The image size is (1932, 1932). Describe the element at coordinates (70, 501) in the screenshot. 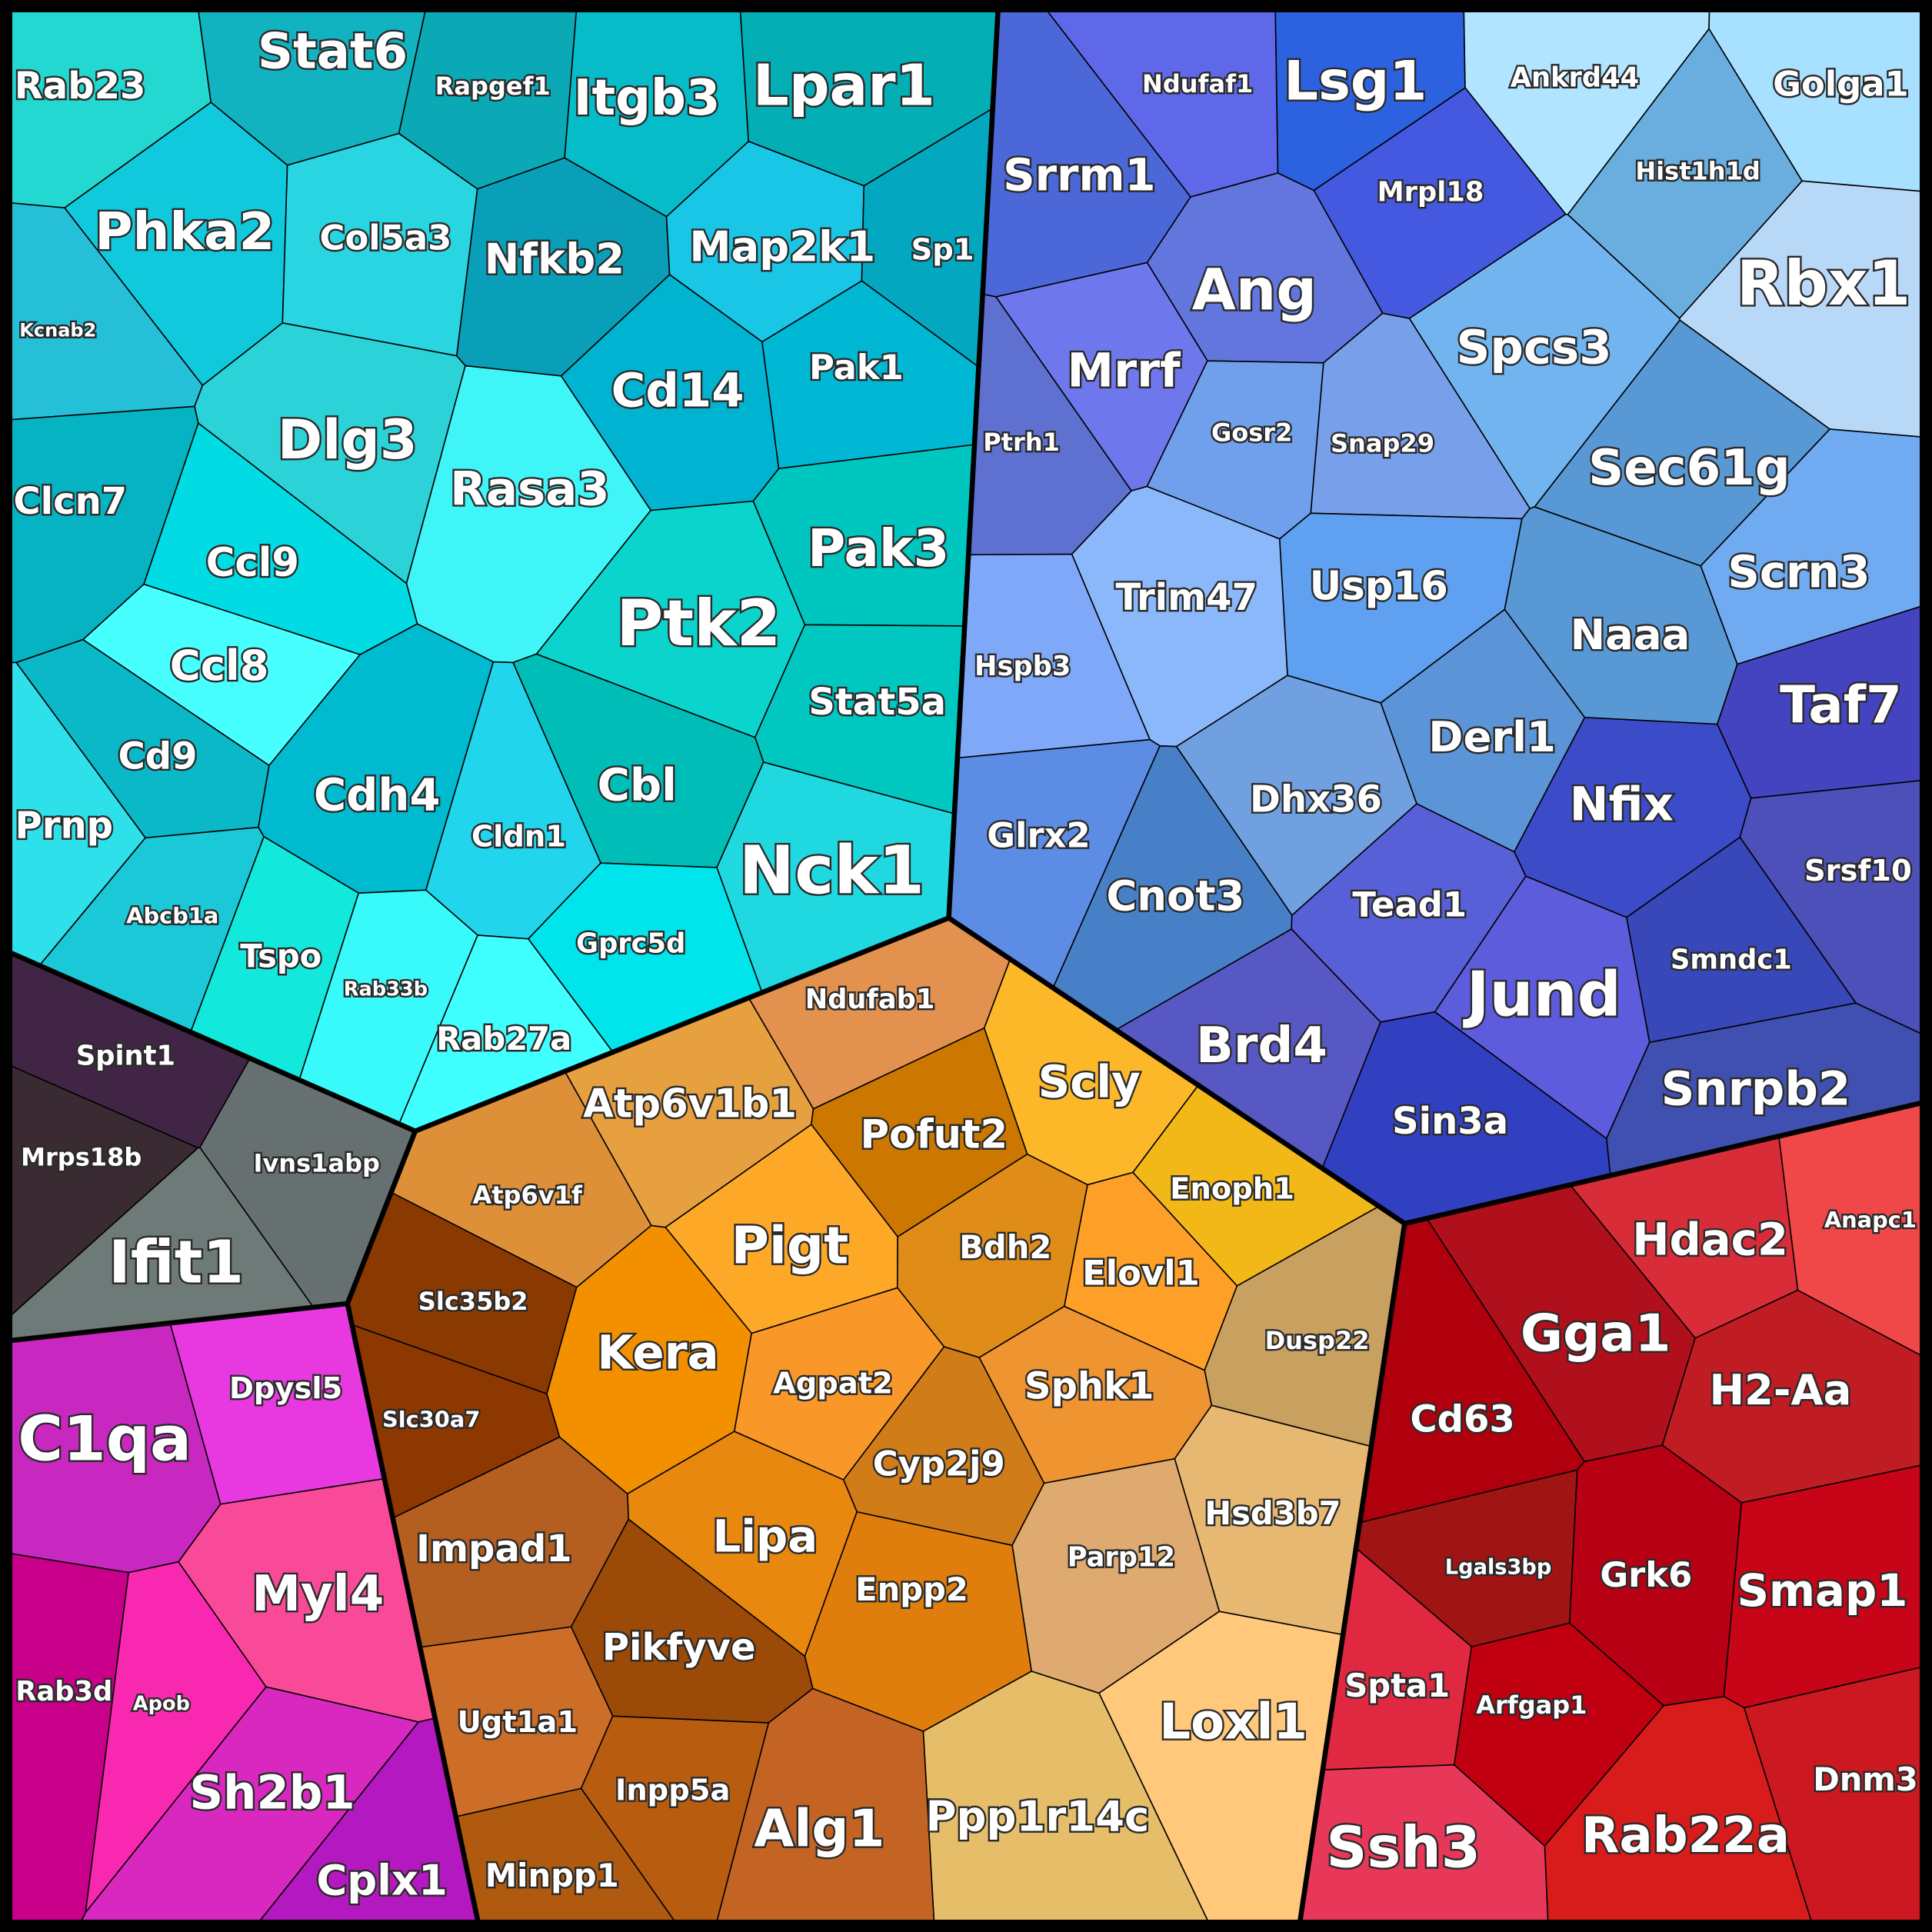

I see `cell-label: Clcn7` at that location.